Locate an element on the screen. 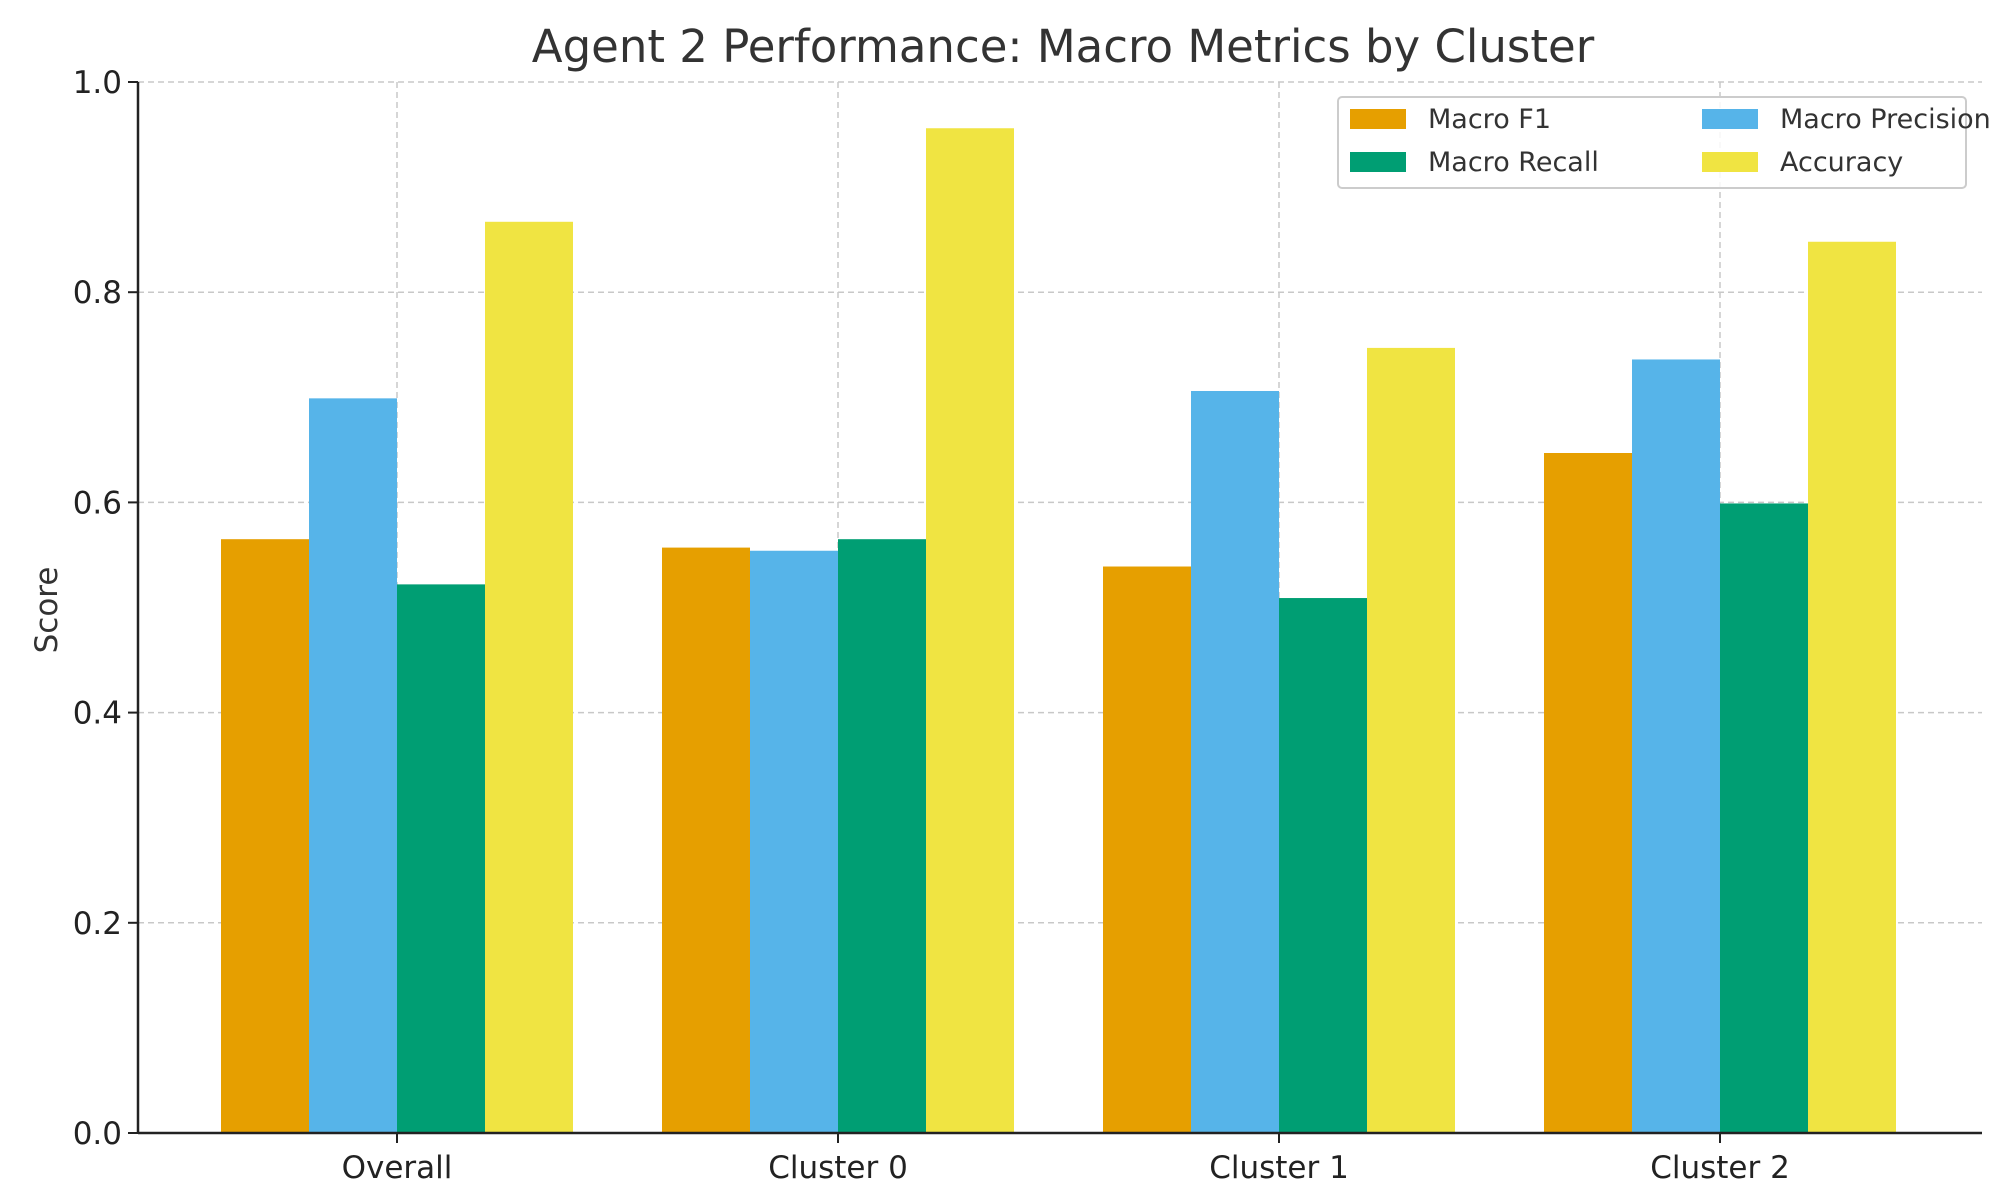 This screenshot has height=1200, width=2000. x-tick-label: Cluster 2 is located at coordinates (1720, 1168).